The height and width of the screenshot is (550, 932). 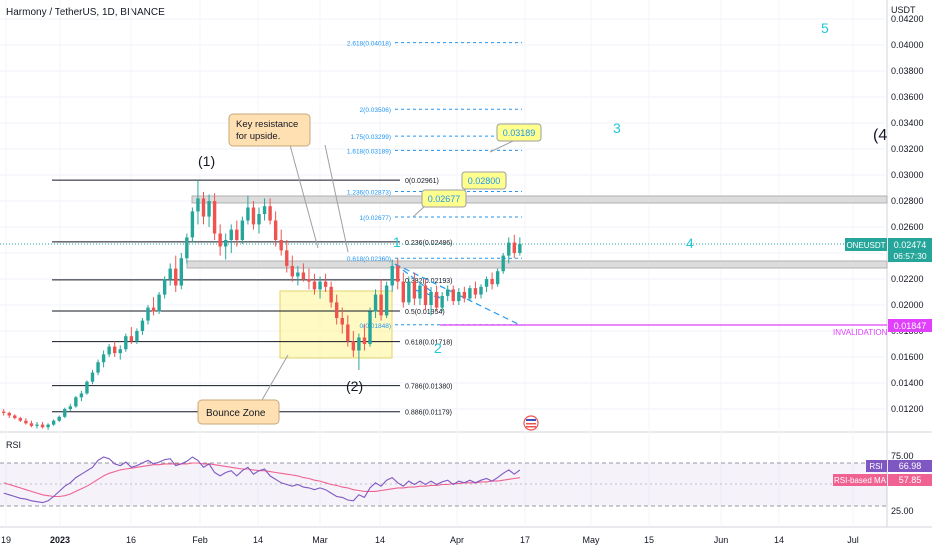 What do you see at coordinates (397, 242) in the screenshot?
I see `wave-label-sub-1: 1` at bounding box center [397, 242].